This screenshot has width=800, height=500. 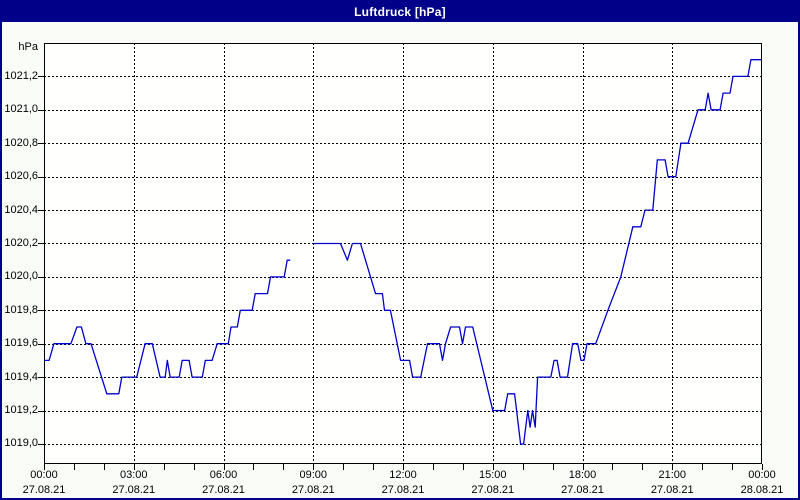 What do you see at coordinates (21, 75) in the screenshot?
I see `y-tick-label: 1021,2` at bounding box center [21, 75].